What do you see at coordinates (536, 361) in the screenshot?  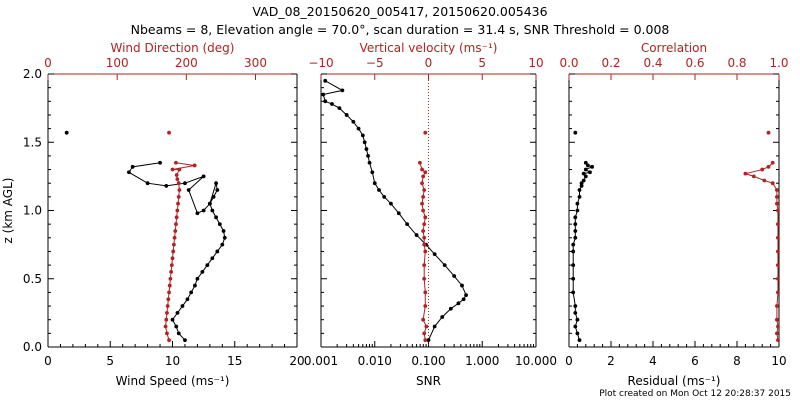 I see `x-tick-label: 10.000` at bounding box center [536, 361].